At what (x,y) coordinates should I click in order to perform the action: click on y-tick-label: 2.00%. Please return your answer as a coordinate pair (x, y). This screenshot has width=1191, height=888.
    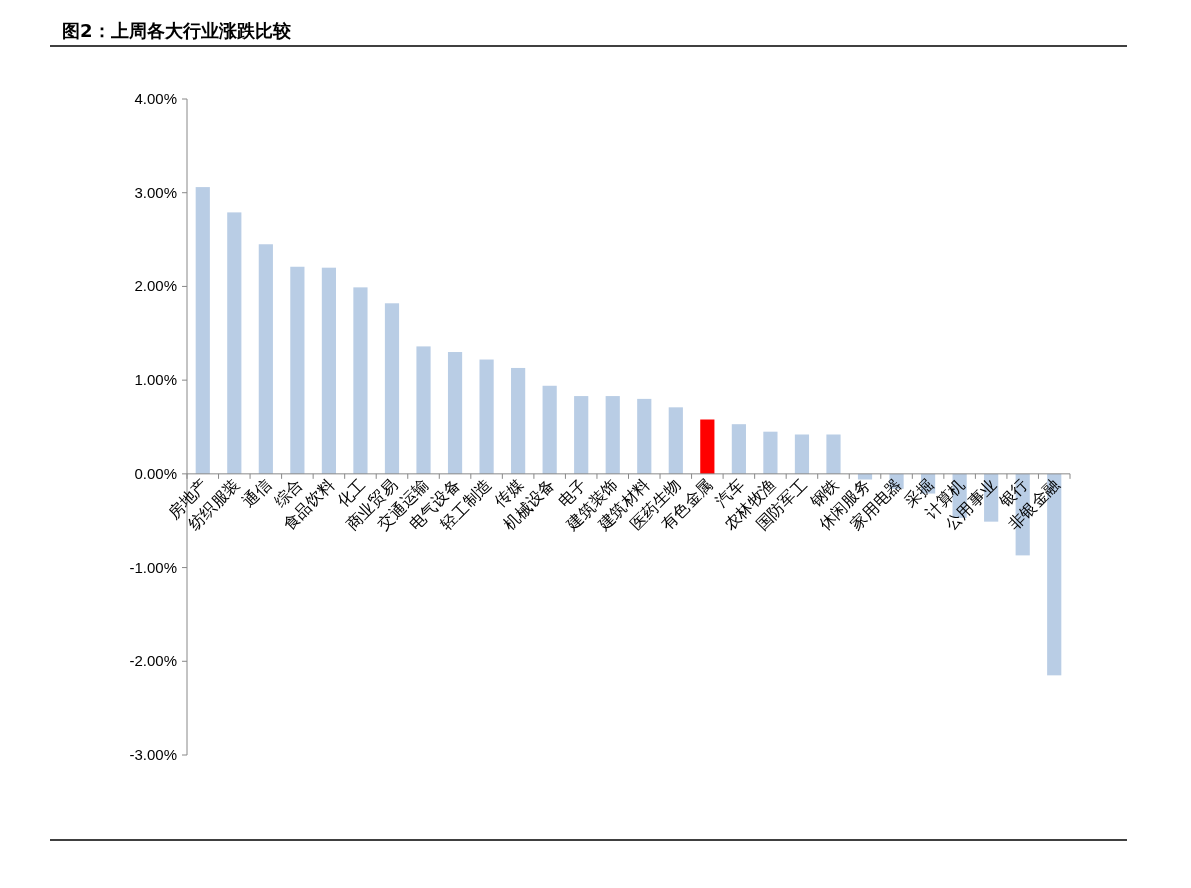
    Looking at the image, I should click on (155, 286).